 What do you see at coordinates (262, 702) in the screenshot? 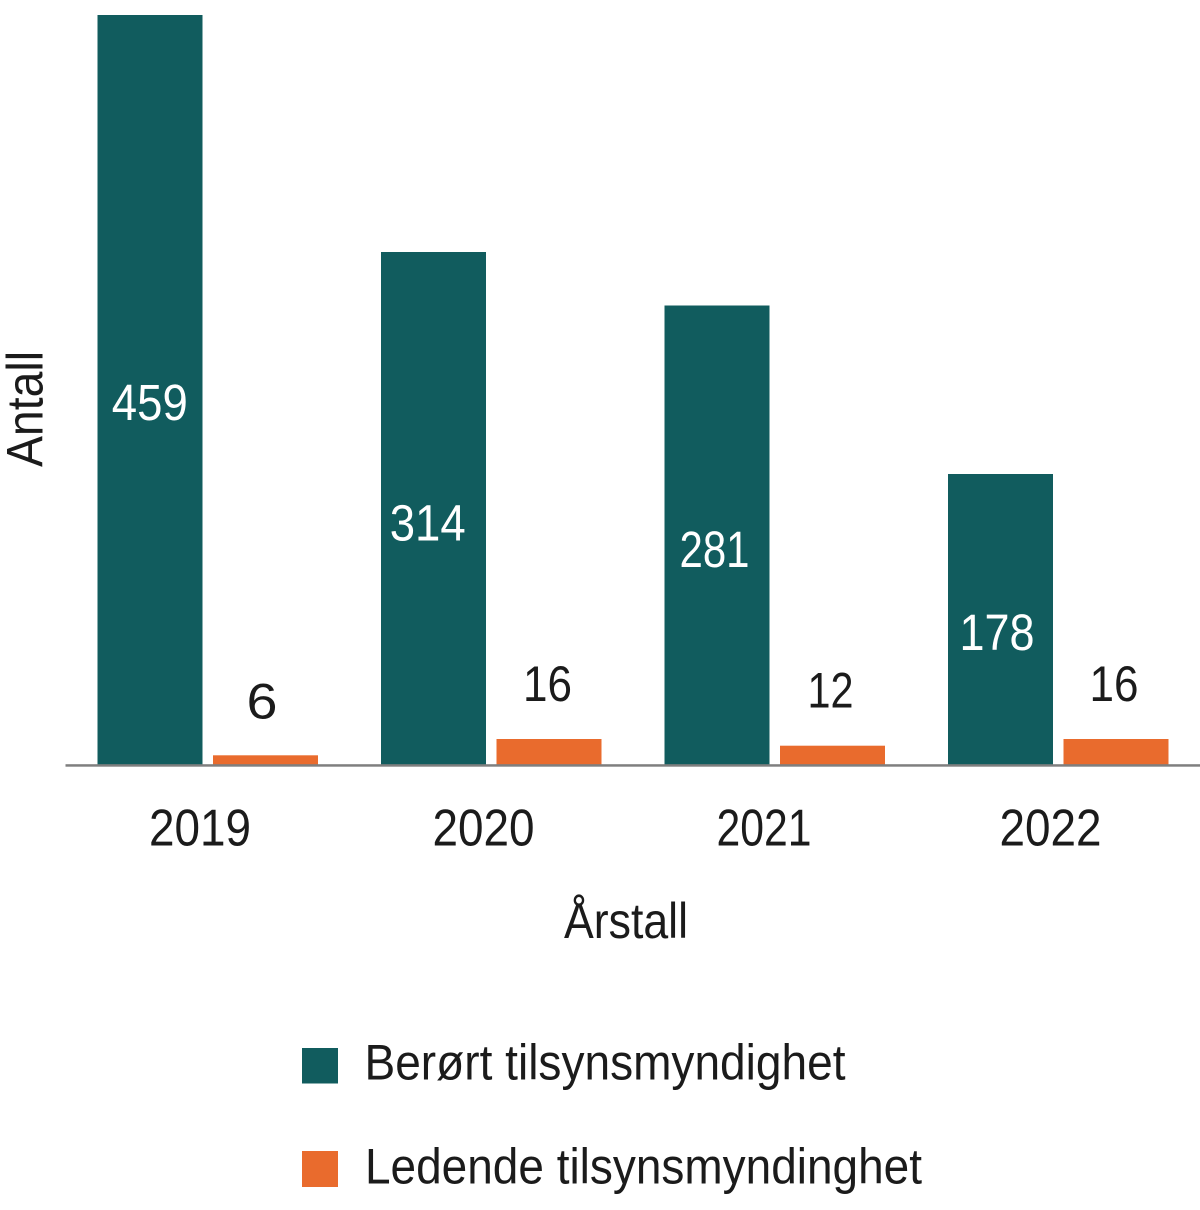
I see `svg-text: 6` at bounding box center [262, 702].